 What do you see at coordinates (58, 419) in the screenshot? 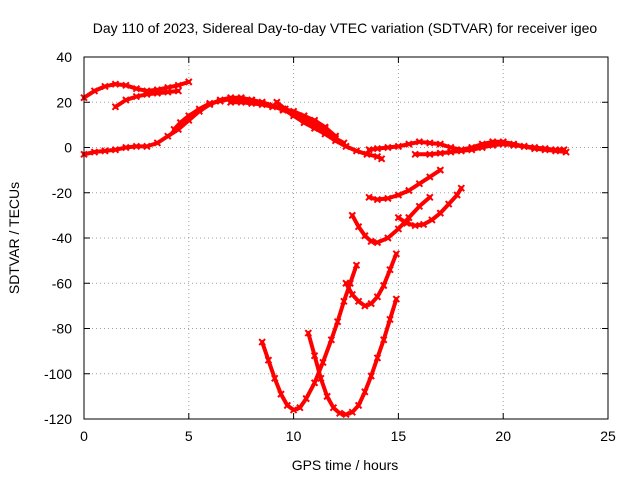
I see `y-tick-label: -120` at bounding box center [58, 419].